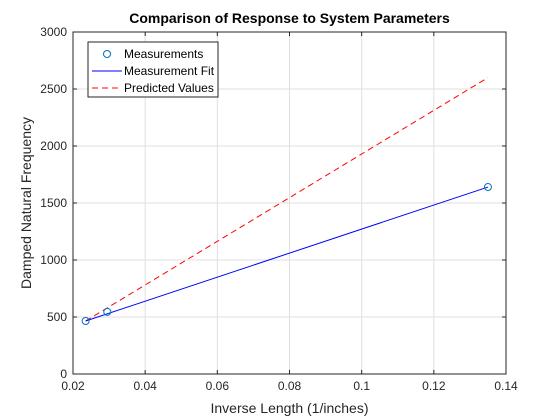 This screenshot has width=560, height=420. Describe the element at coordinates (169, 88) in the screenshot. I see `legend-label: Predicted Values` at that location.